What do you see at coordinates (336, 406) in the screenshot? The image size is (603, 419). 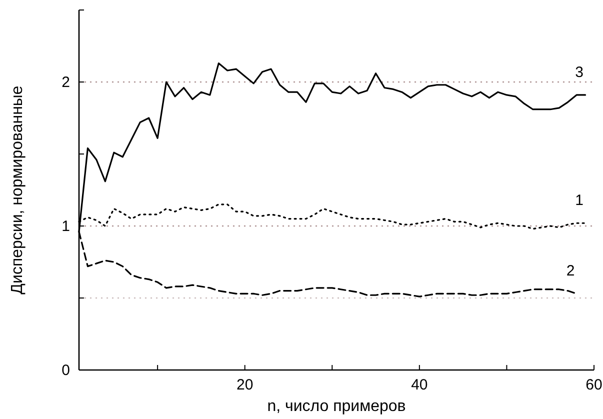 I see `x-axis-title: n, число примеров` at bounding box center [336, 406].